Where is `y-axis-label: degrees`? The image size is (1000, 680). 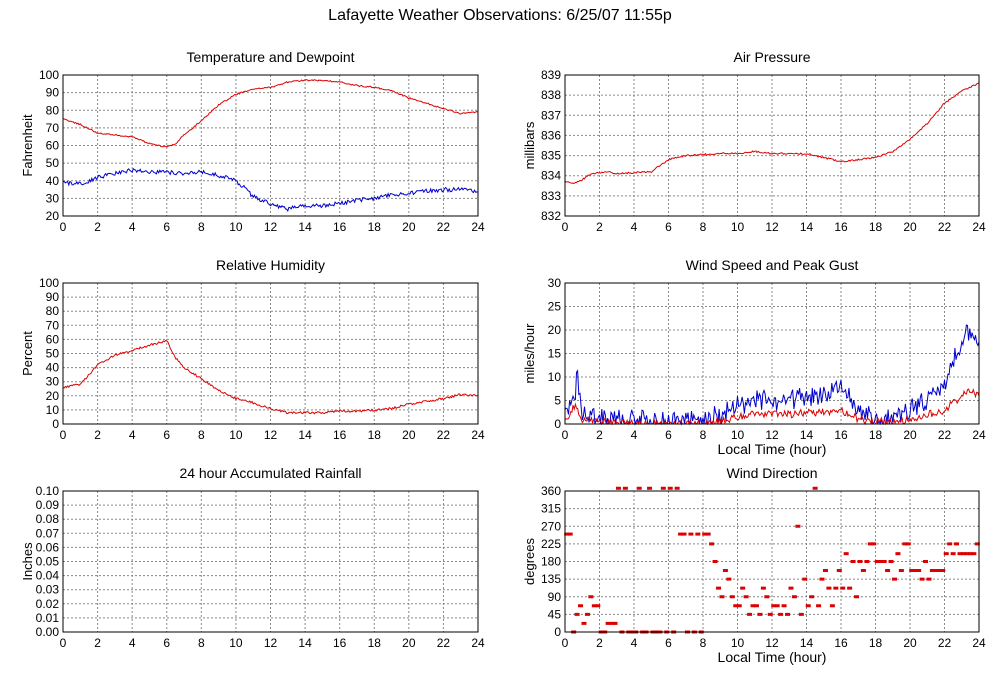 y-axis-label: degrees is located at coordinates (529, 561).